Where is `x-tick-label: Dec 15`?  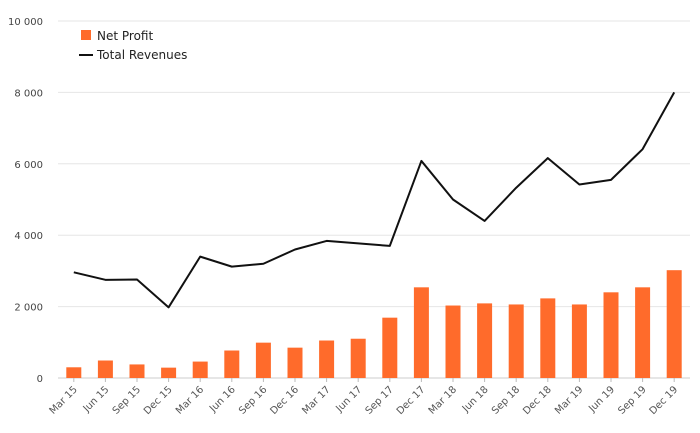 x-tick-label: Dec 15 is located at coordinates (158, 400).